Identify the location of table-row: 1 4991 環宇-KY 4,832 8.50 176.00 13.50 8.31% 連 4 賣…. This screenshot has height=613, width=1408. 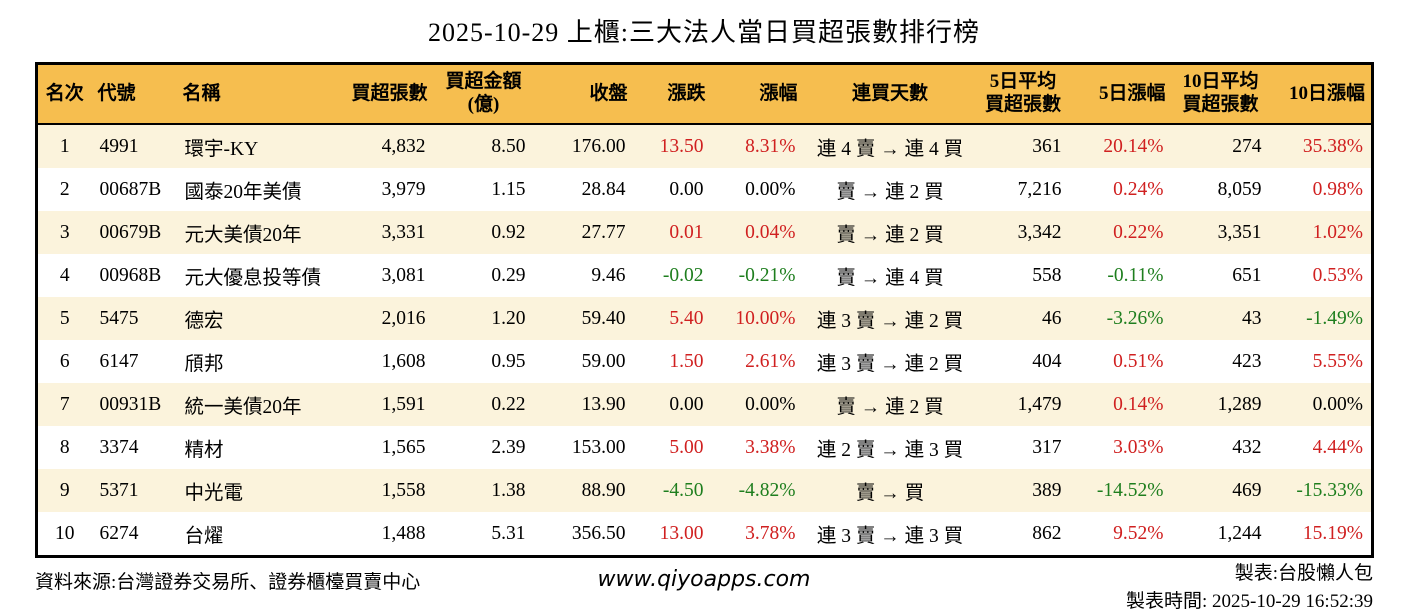
(704, 146).